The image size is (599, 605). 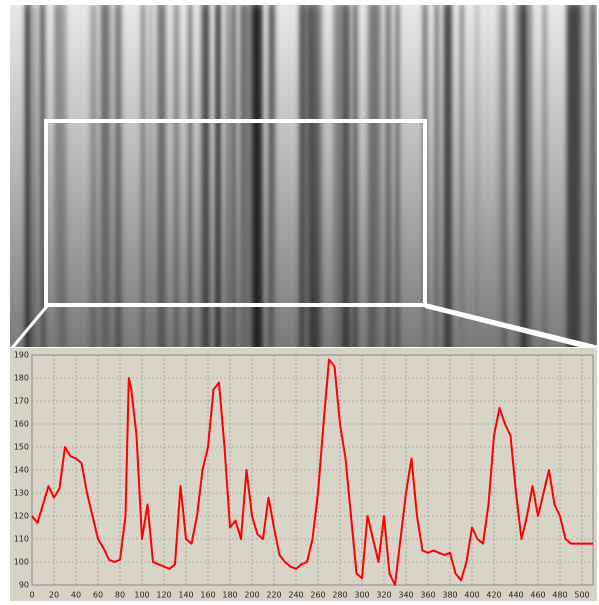 What do you see at coordinates (361, 595) in the screenshot?
I see `x-tick-label: 300` at bounding box center [361, 595].